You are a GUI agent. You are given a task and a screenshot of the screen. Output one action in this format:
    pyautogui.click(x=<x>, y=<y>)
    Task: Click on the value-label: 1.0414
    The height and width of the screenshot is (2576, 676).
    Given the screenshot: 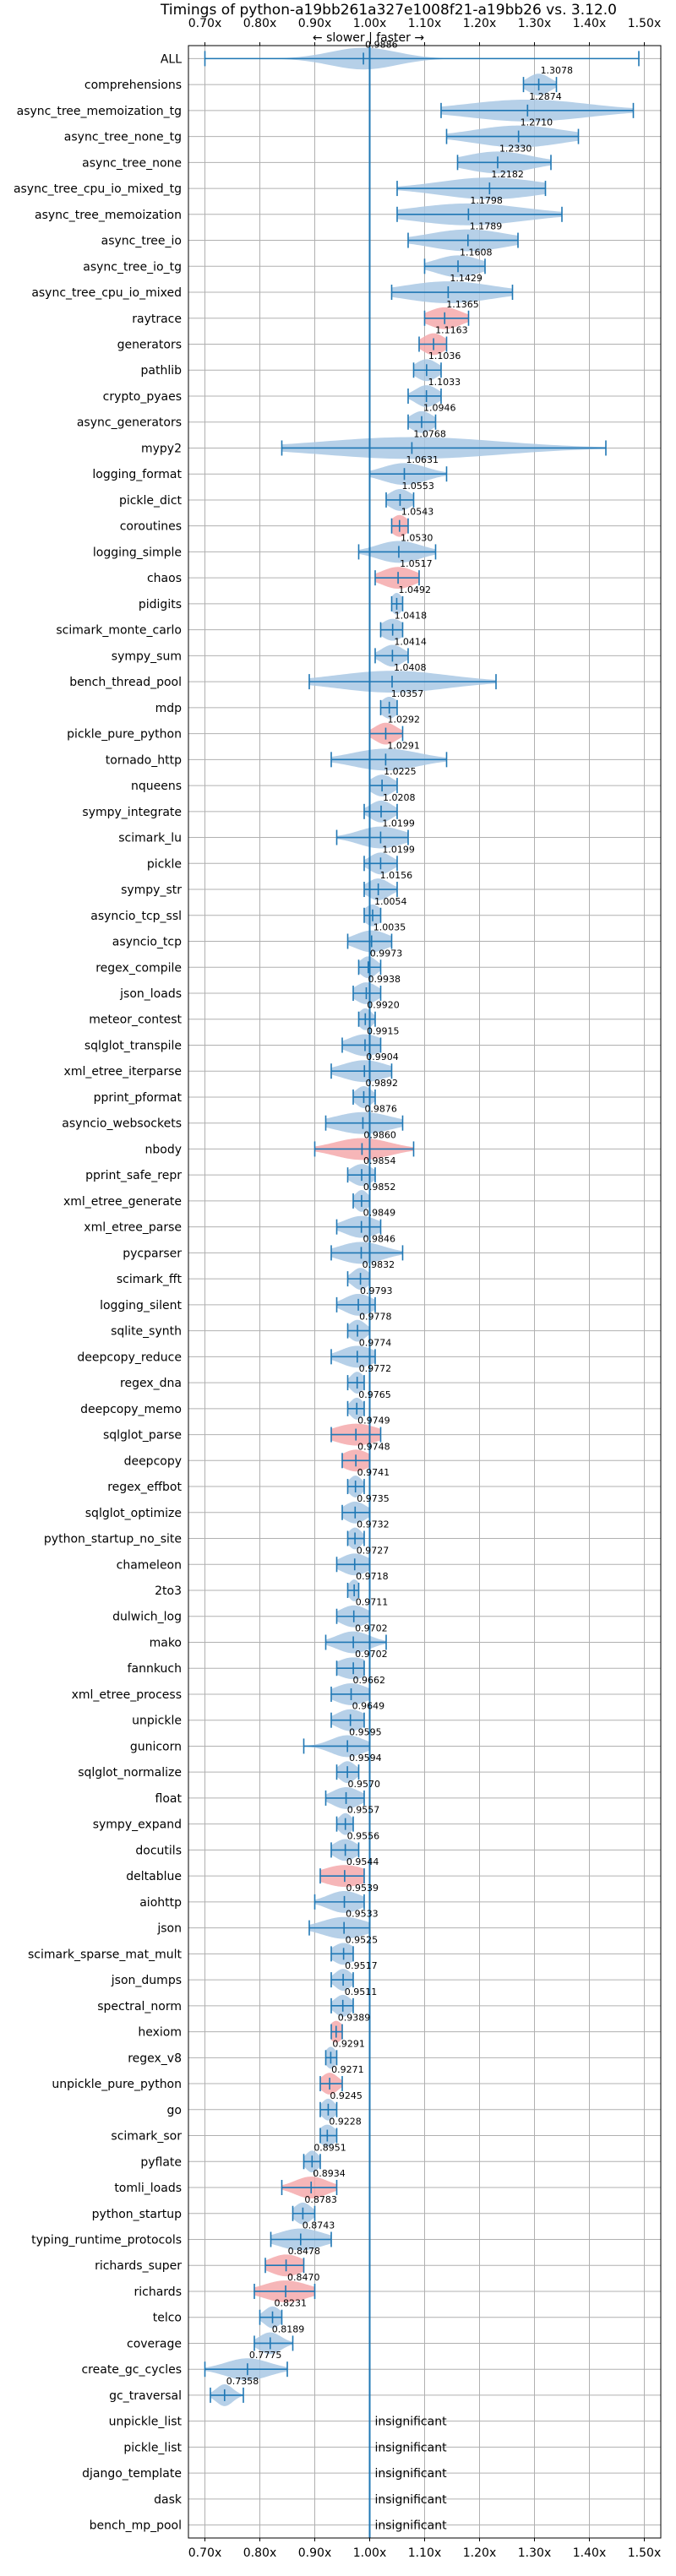 What is the action you would take?
    pyautogui.click(x=410, y=641)
    